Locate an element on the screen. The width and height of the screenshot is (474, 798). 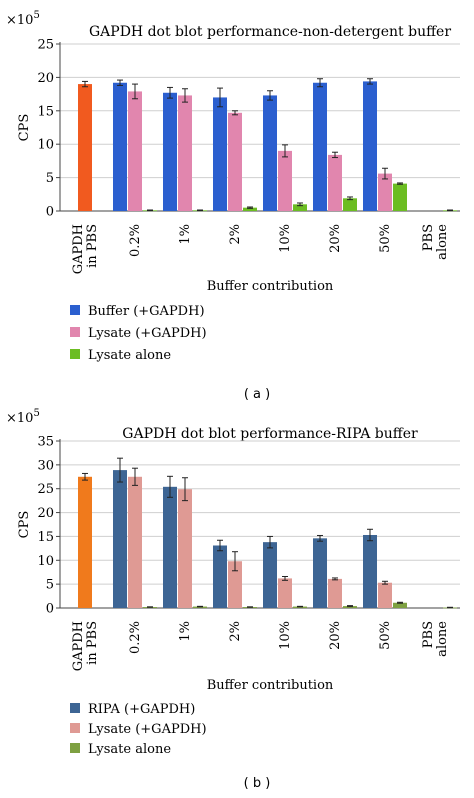
chart-title: GAPDH dot blot performance-RIPA buffer is located at coordinates (270, 434).